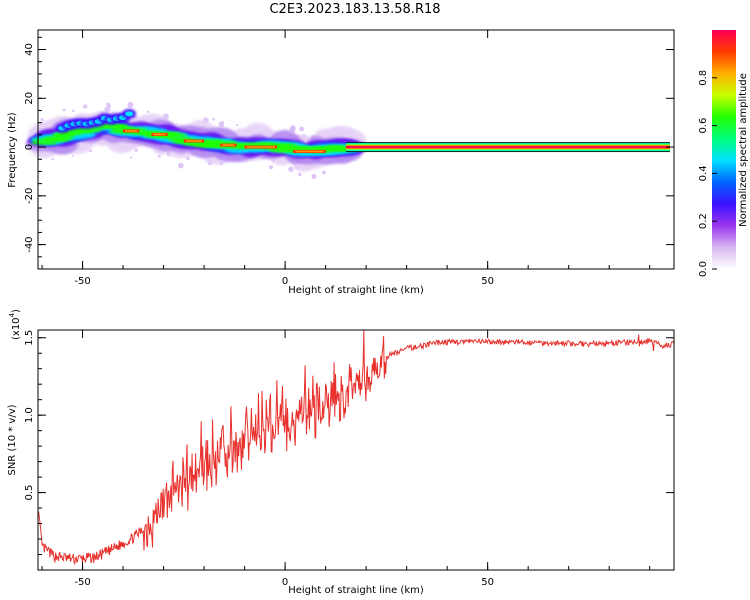 The width and height of the screenshot is (750, 600). Describe the element at coordinates (487, 582) in the screenshot. I see `snr-x-tick-label: 50` at that location.